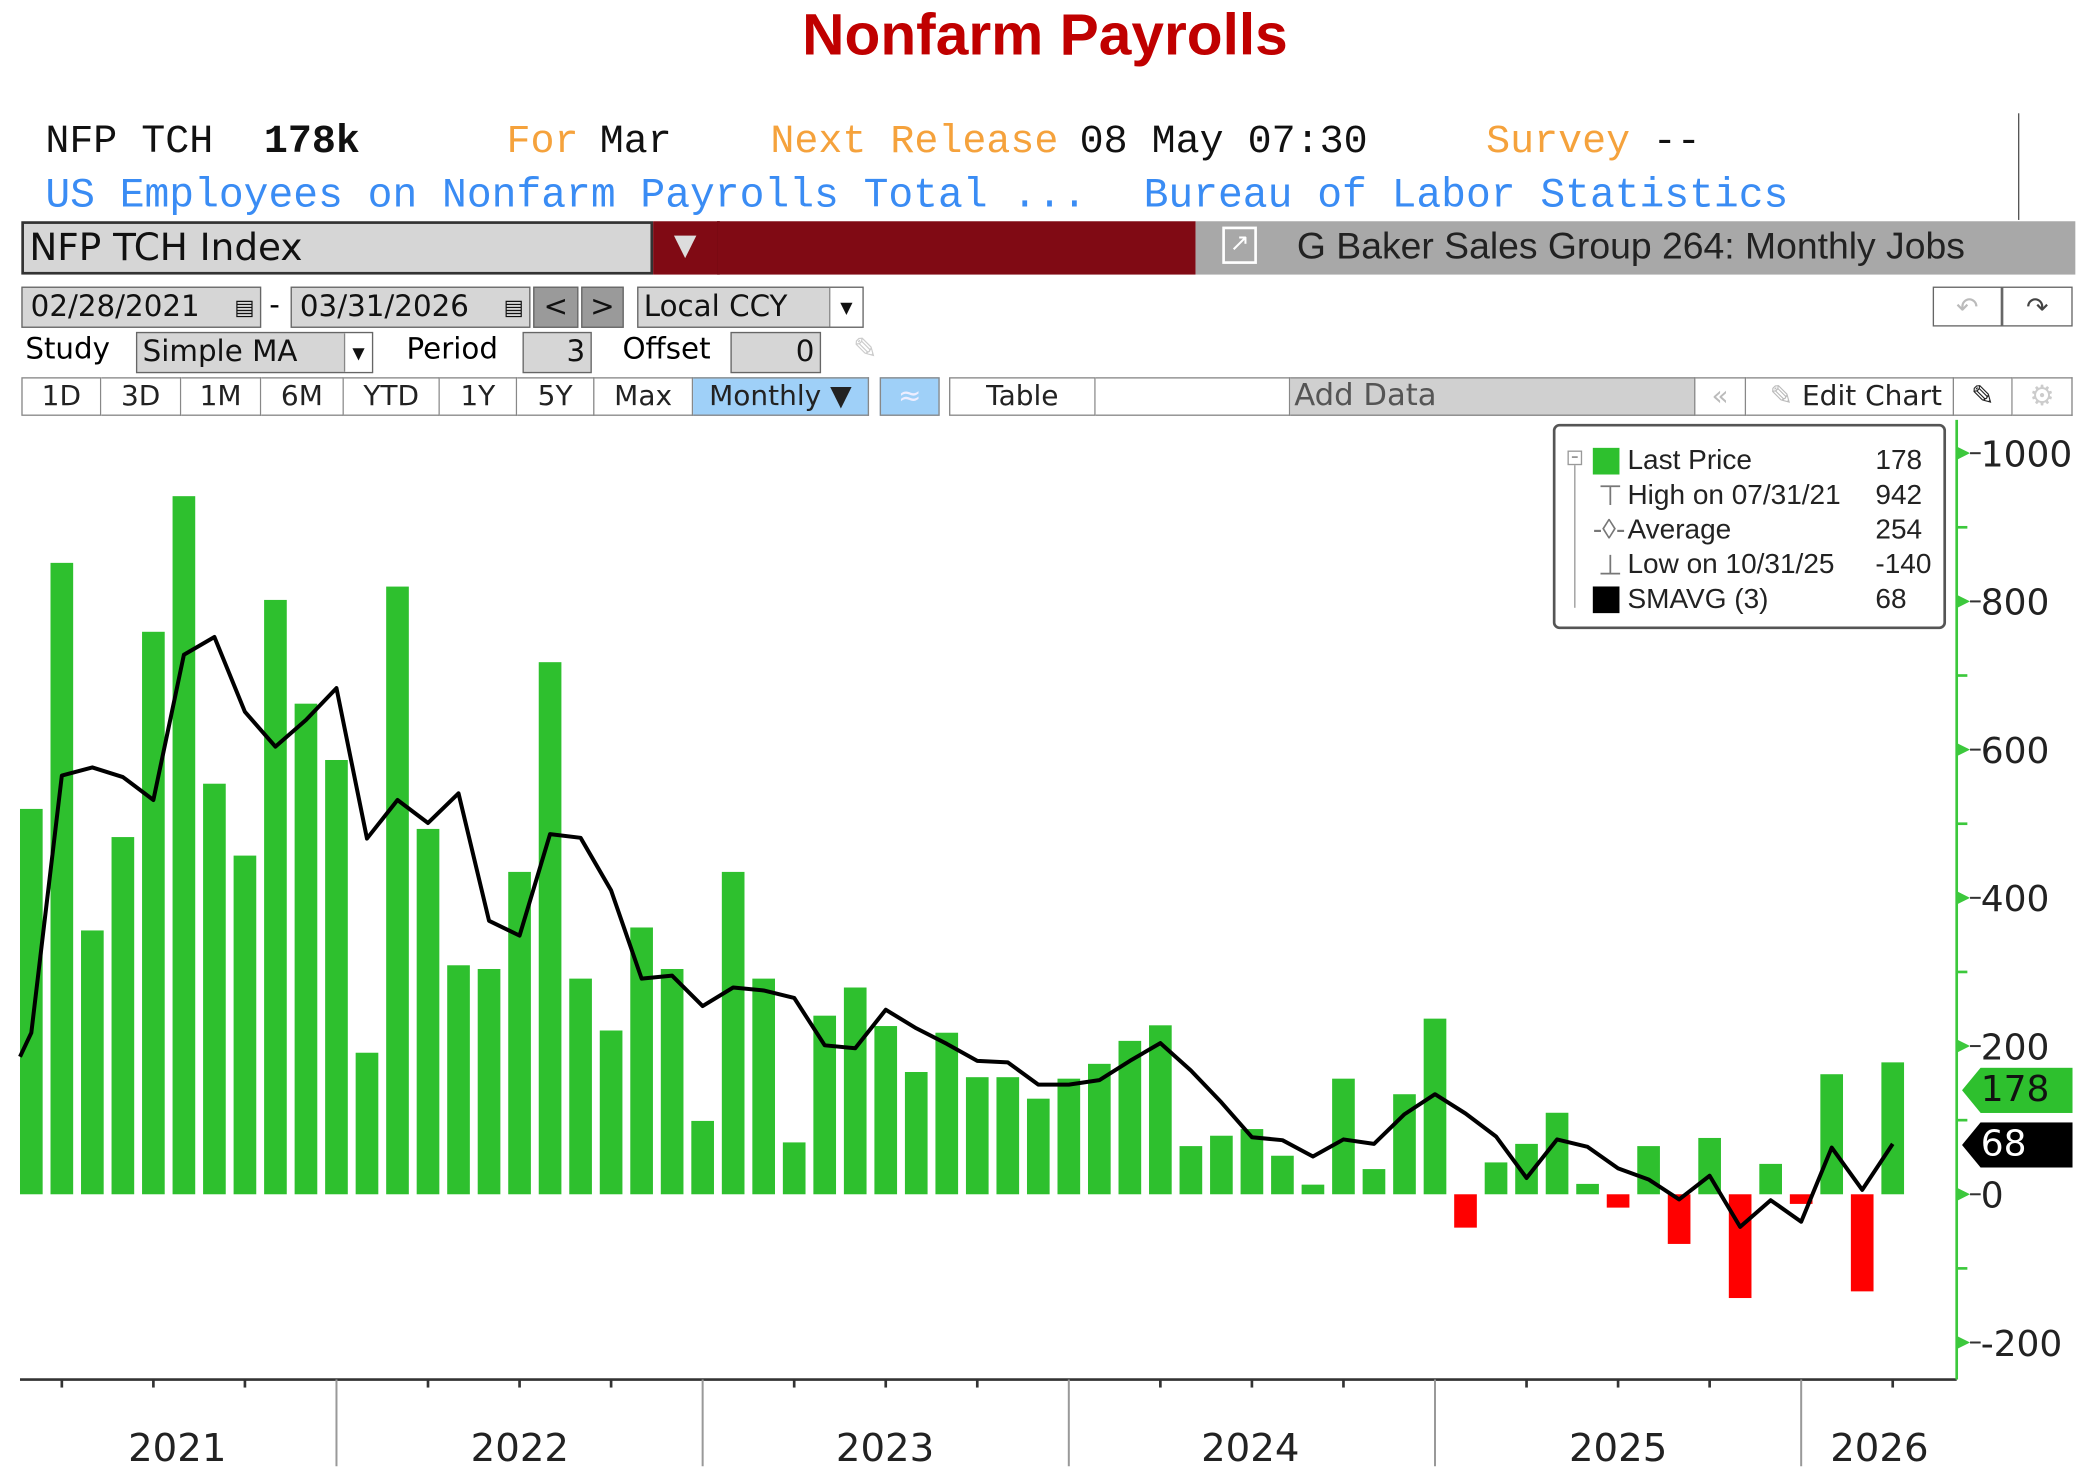 The width and height of the screenshot is (2090, 1484). What do you see at coordinates (1676, 142) in the screenshot?
I see `survey-value: --` at bounding box center [1676, 142].